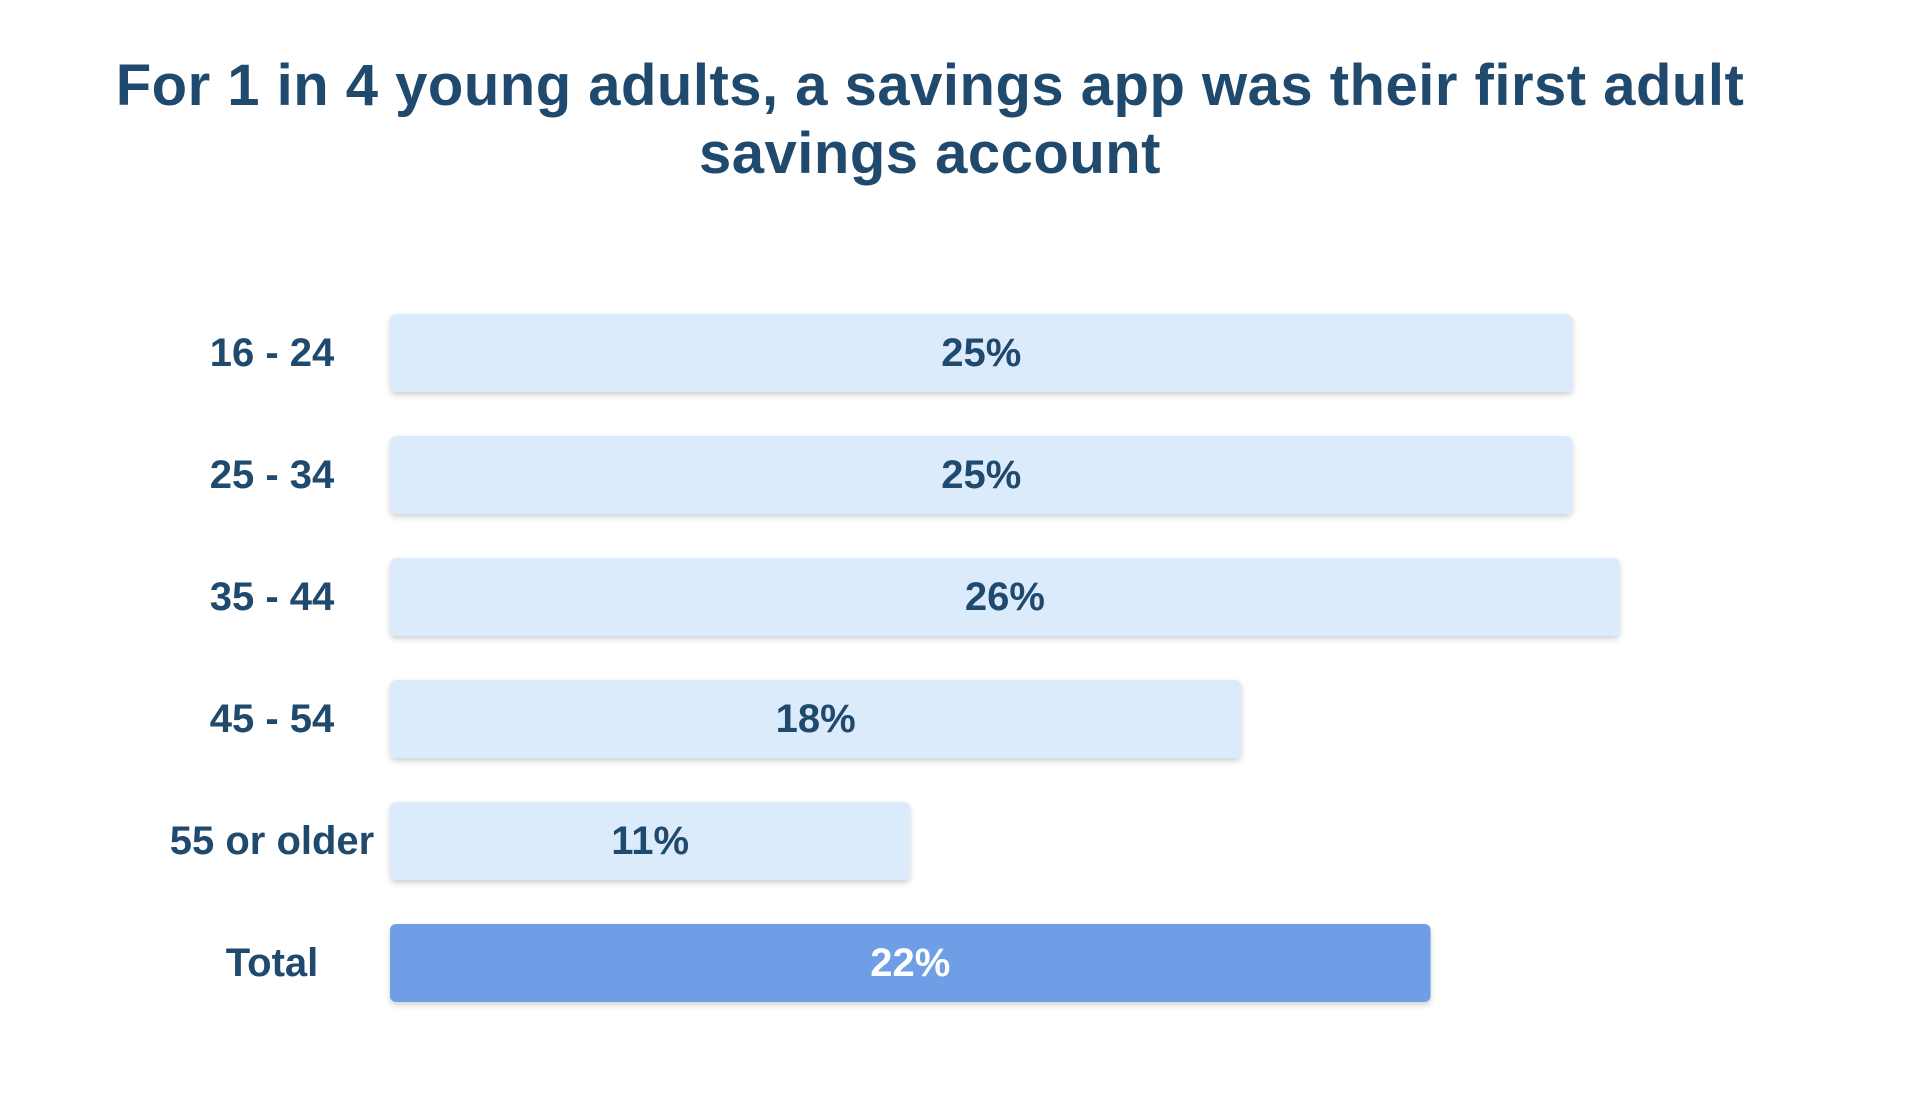  I want to click on category-label: 55 or older, so click(272, 841).